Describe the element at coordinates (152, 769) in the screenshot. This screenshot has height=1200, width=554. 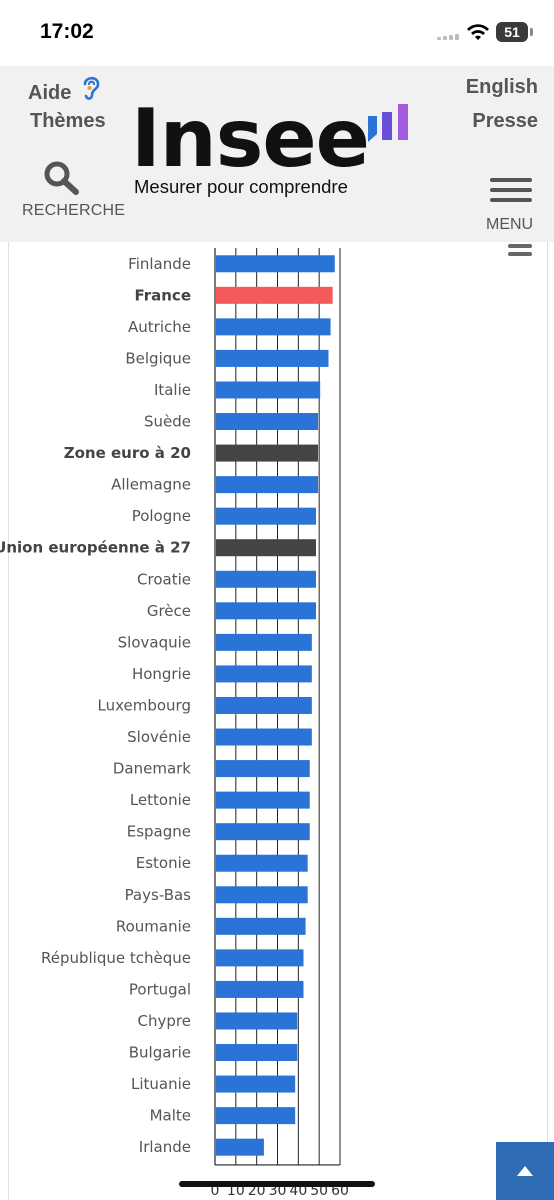
I see `category-label: Danemark` at that location.